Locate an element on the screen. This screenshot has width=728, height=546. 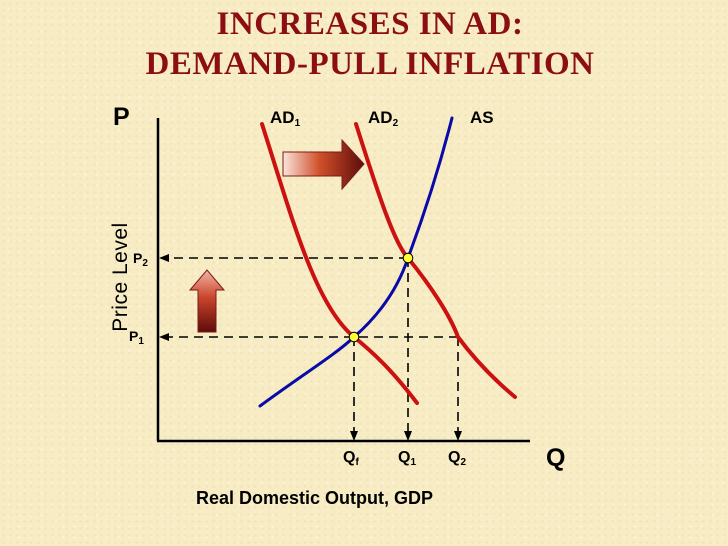
ad1-label-base: AD is located at coordinates (282, 117).